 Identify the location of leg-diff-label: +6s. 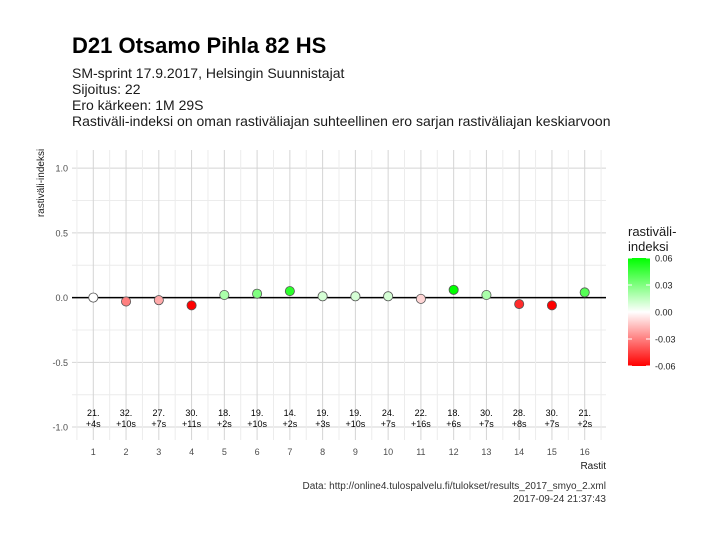
(453, 424).